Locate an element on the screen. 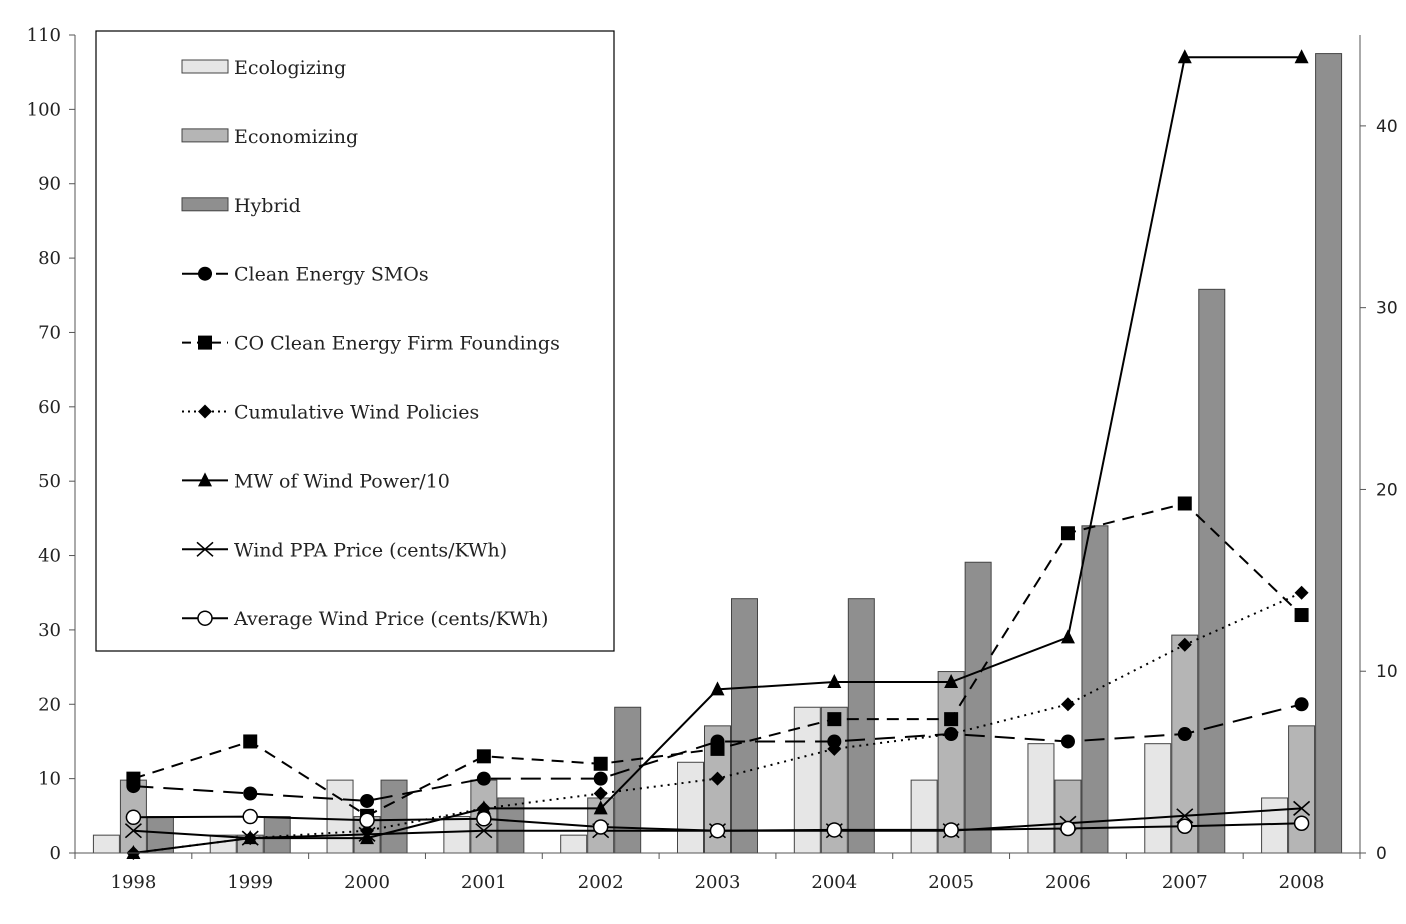 Image resolution: width=1406 pixels, height=924 pixels. x-axis-tick-label: 2005 is located at coordinates (951, 882).